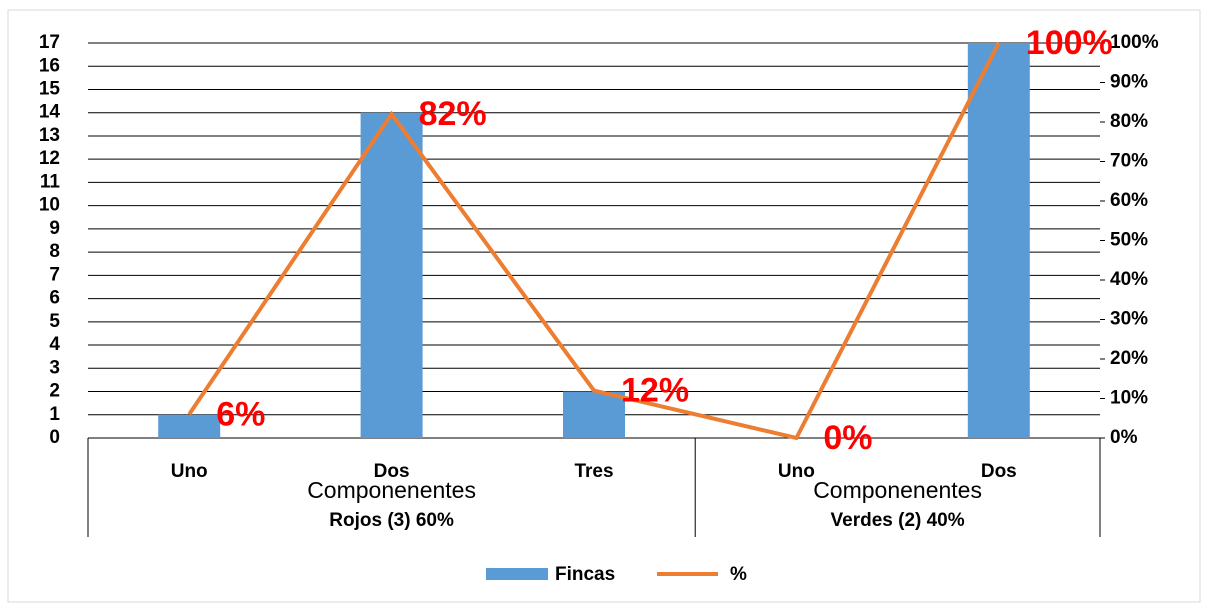 This screenshot has height=607, width=1209. Describe the element at coordinates (1129, 121) in the screenshot. I see `y2-tick-label: 80%` at that location.